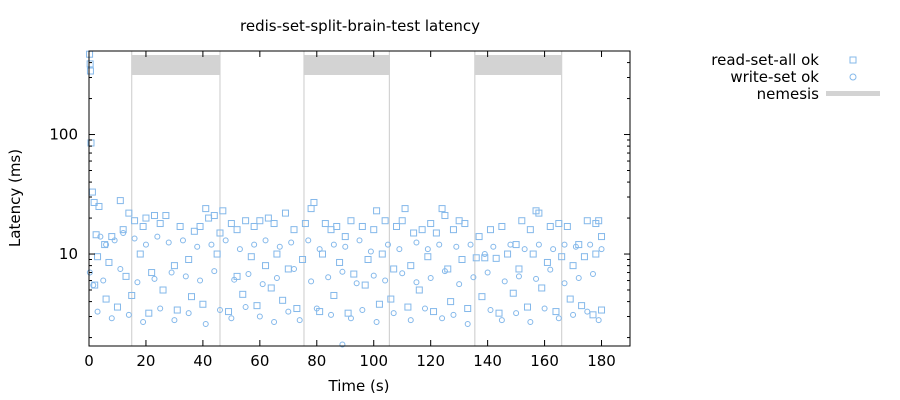  What do you see at coordinates (853, 93) in the screenshot?
I see `legend-nemesis-bar` at bounding box center [853, 93].